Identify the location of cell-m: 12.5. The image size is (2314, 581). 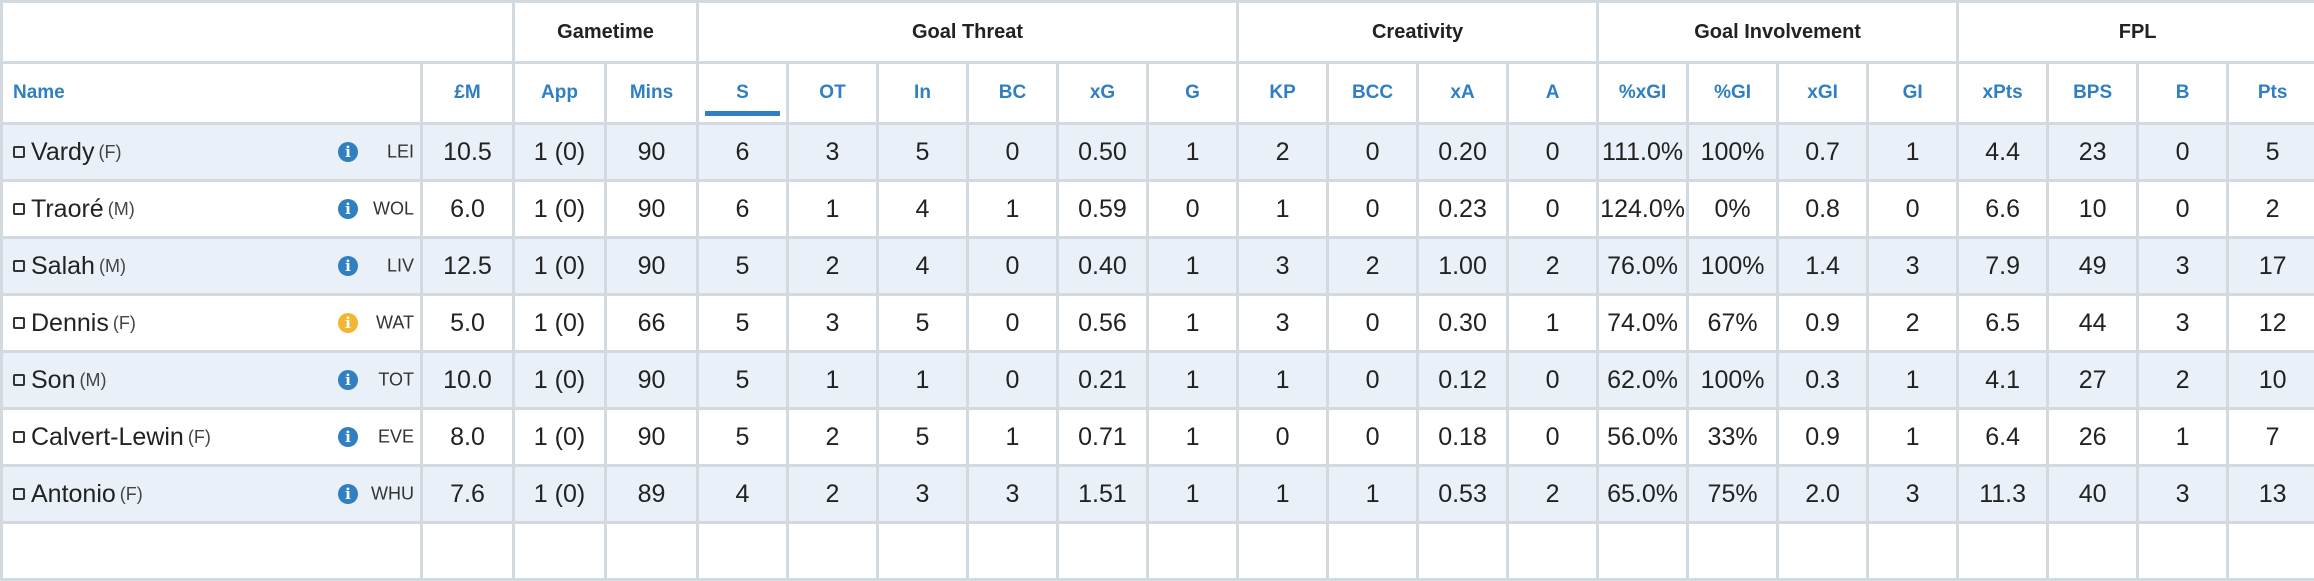
(468, 266).